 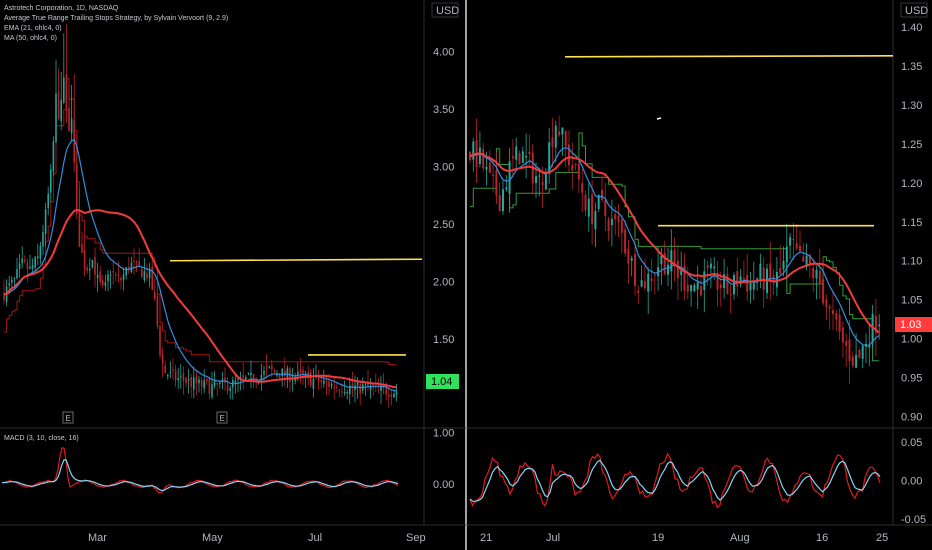 What do you see at coordinates (296, 307) in the screenshot?
I see `left-horizontal-lines` at bounding box center [296, 307].